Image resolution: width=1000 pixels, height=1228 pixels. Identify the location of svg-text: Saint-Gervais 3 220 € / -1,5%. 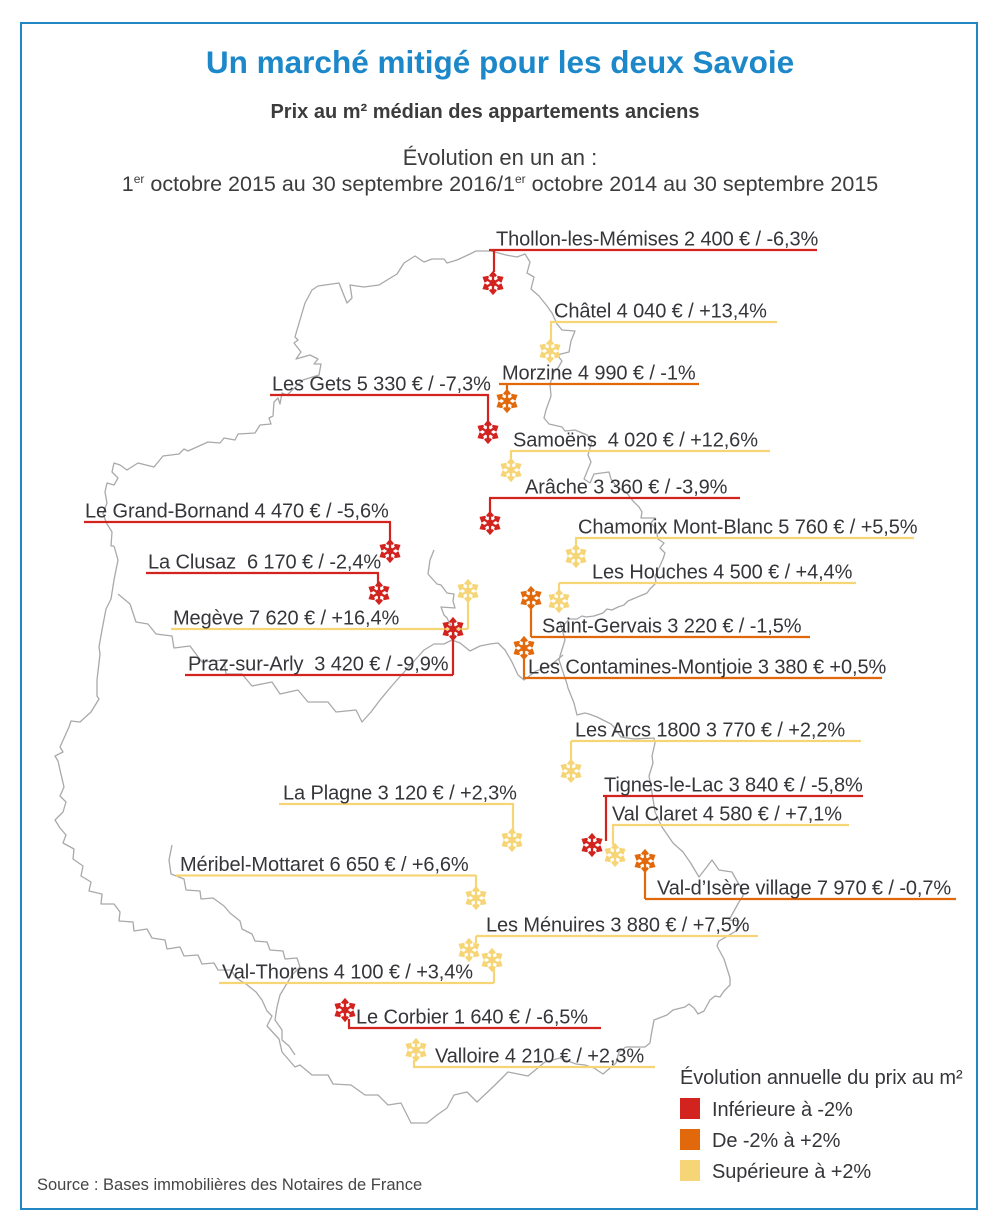
(672, 627).